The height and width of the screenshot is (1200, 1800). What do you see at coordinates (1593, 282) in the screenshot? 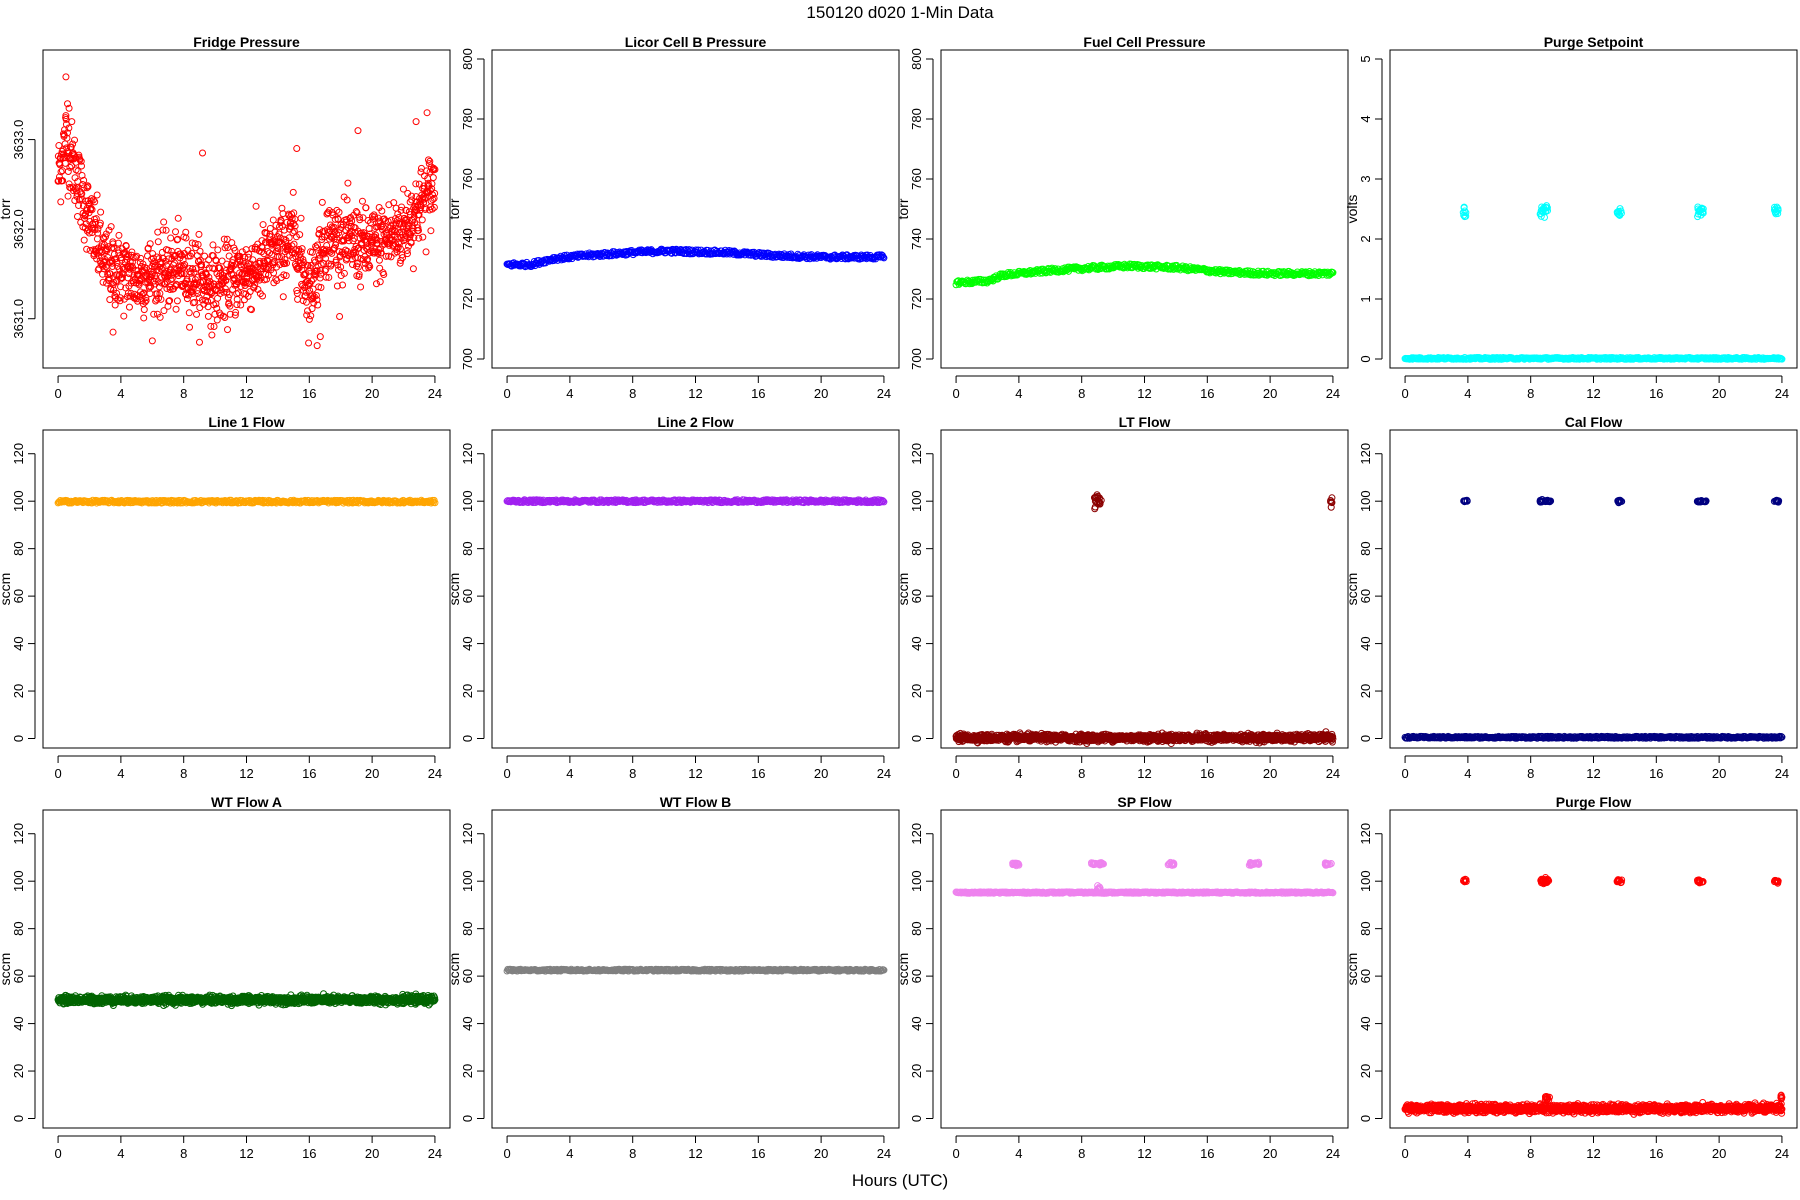
I see `panel-3-points` at bounding box center [1593, 282].